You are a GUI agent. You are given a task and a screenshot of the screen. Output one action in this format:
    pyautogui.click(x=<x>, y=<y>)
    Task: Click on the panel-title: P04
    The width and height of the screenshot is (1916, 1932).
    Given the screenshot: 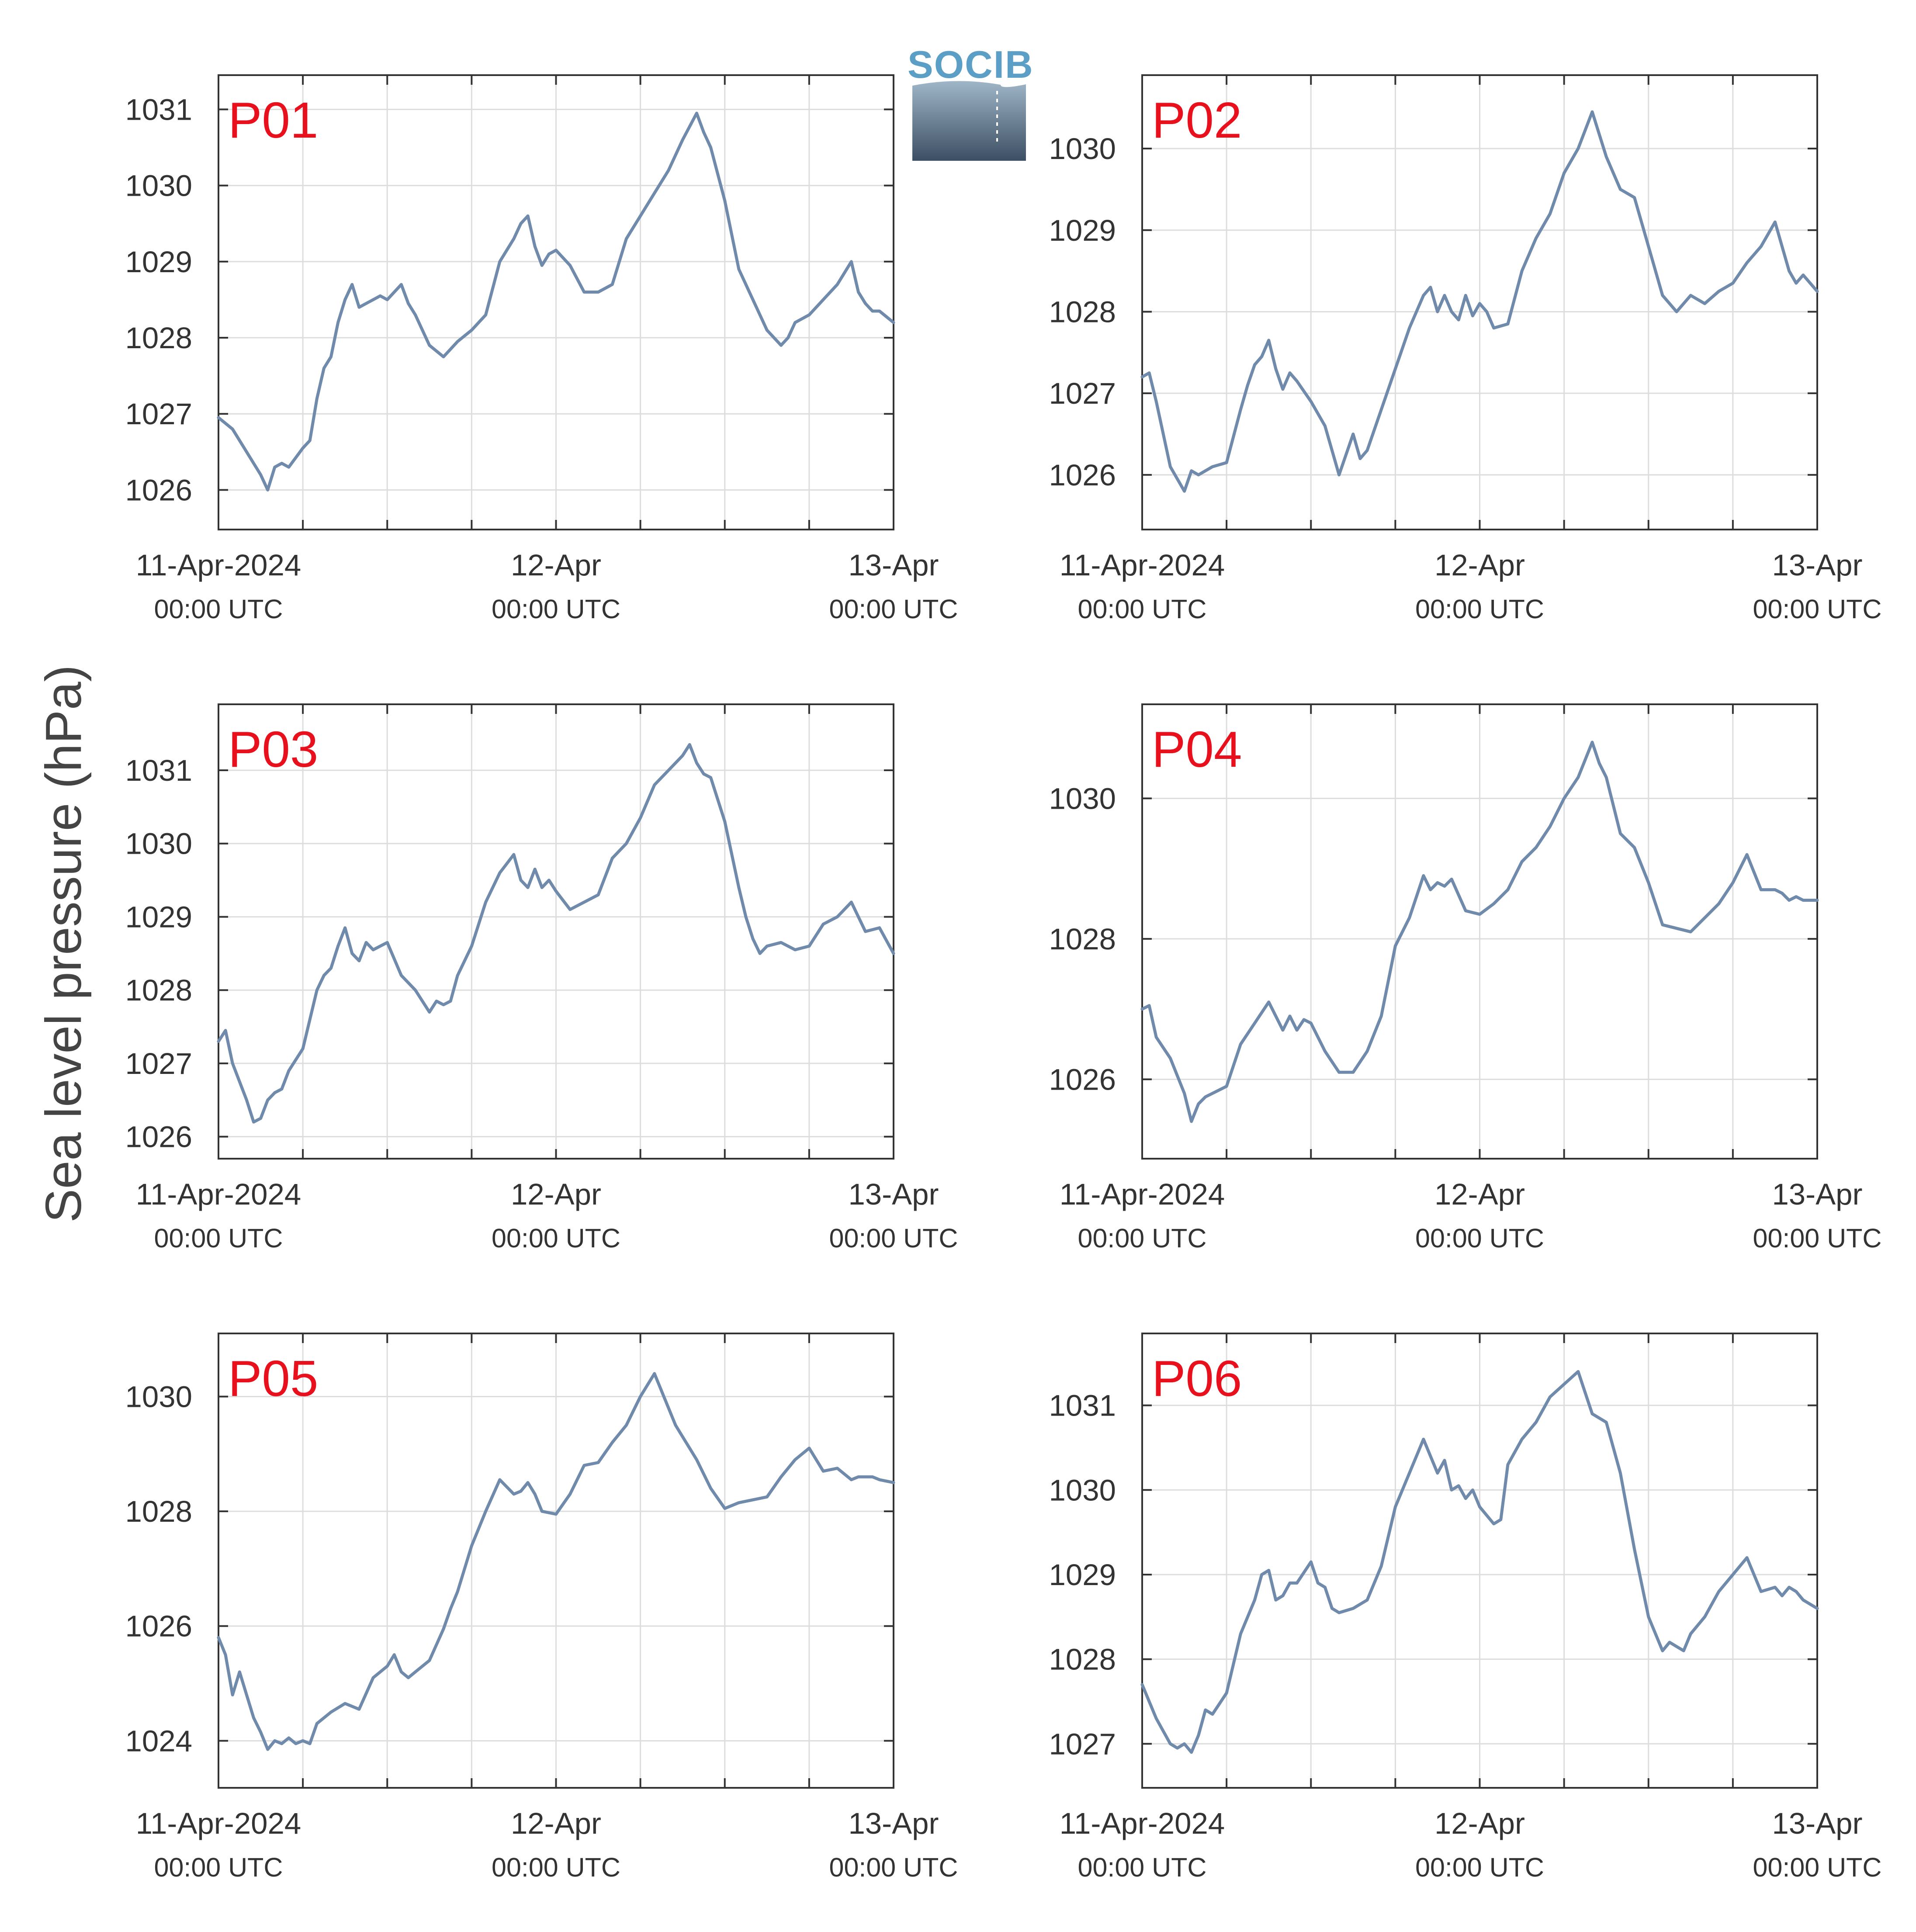 What is the action you would take?
    pyautogui.click(x=1197, y=749)
    